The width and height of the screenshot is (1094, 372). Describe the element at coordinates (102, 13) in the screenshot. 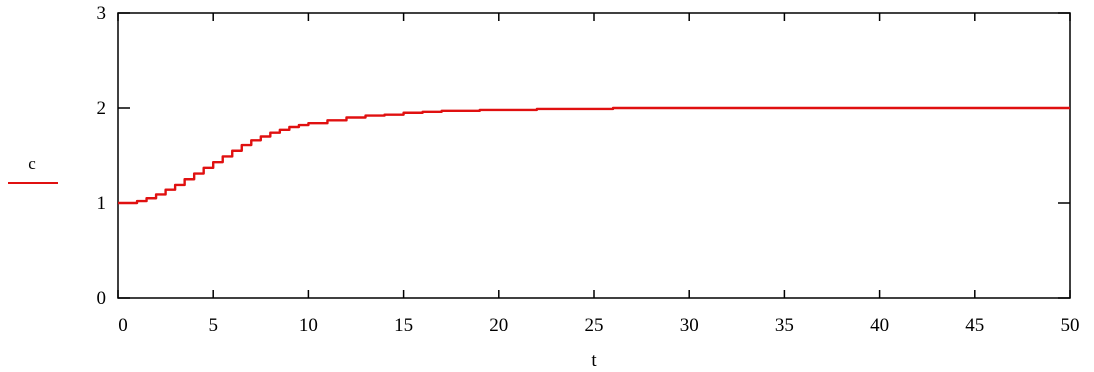

I see `y-tick-label: 3` at that location.